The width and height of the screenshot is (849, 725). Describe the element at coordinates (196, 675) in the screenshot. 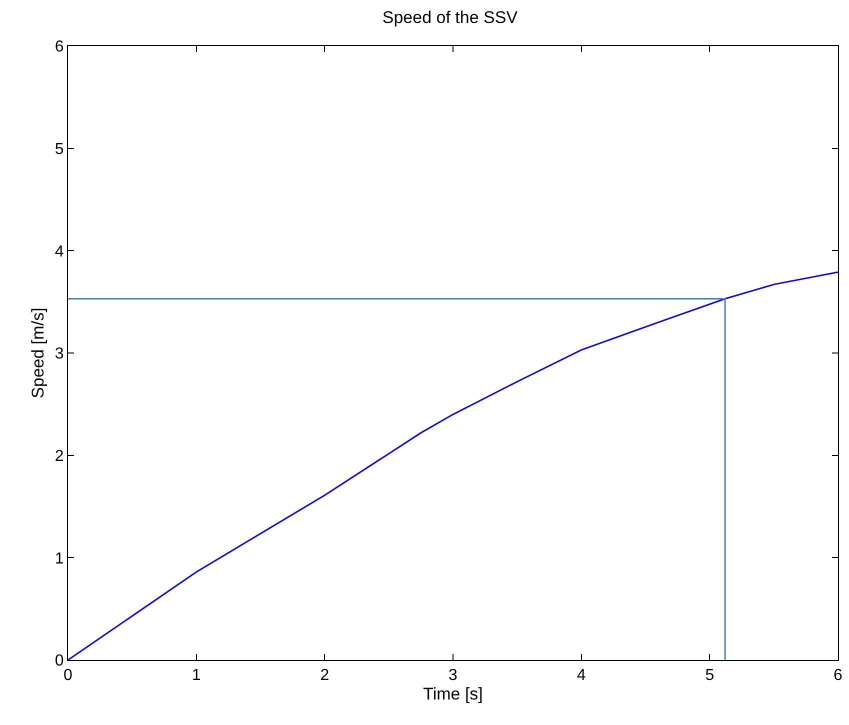

I see `x-tick-label: 1` at that location.